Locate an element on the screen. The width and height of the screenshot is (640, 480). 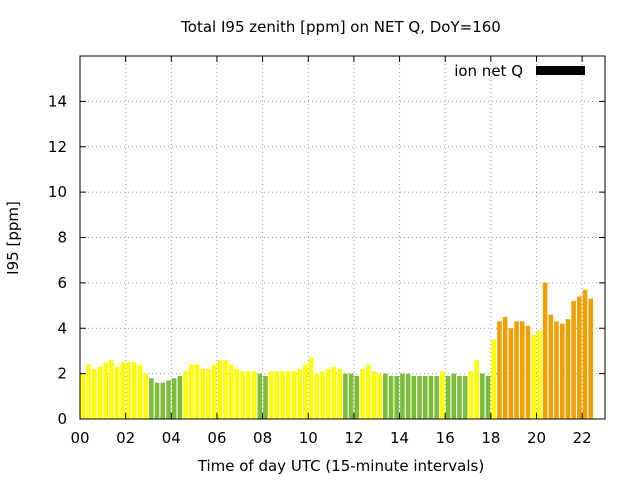
y-tick-label: 0 is located at coordinates (62, 419).